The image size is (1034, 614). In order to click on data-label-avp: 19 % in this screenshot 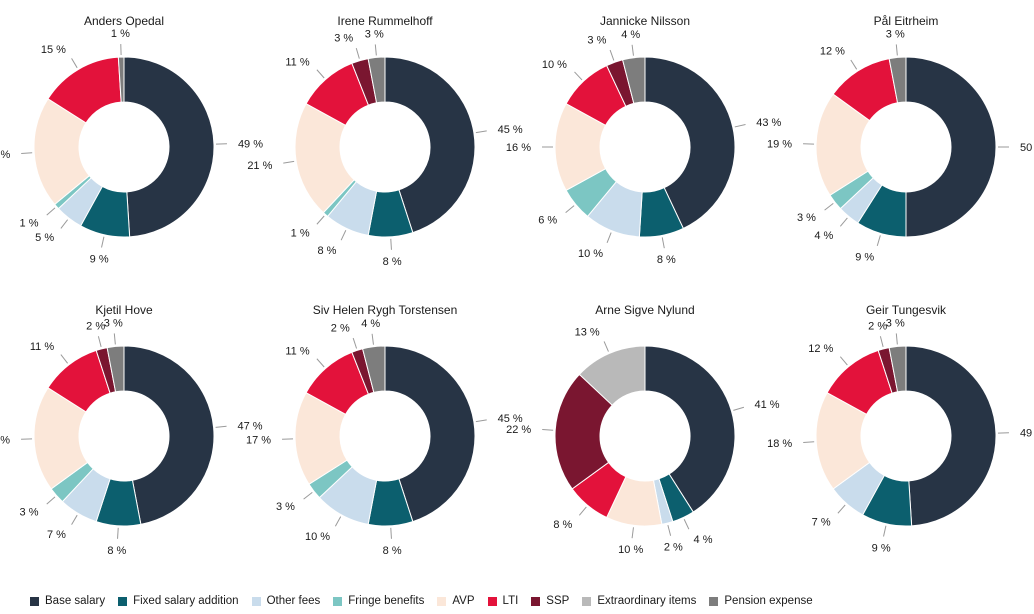, I will do `click(5, 441)`.